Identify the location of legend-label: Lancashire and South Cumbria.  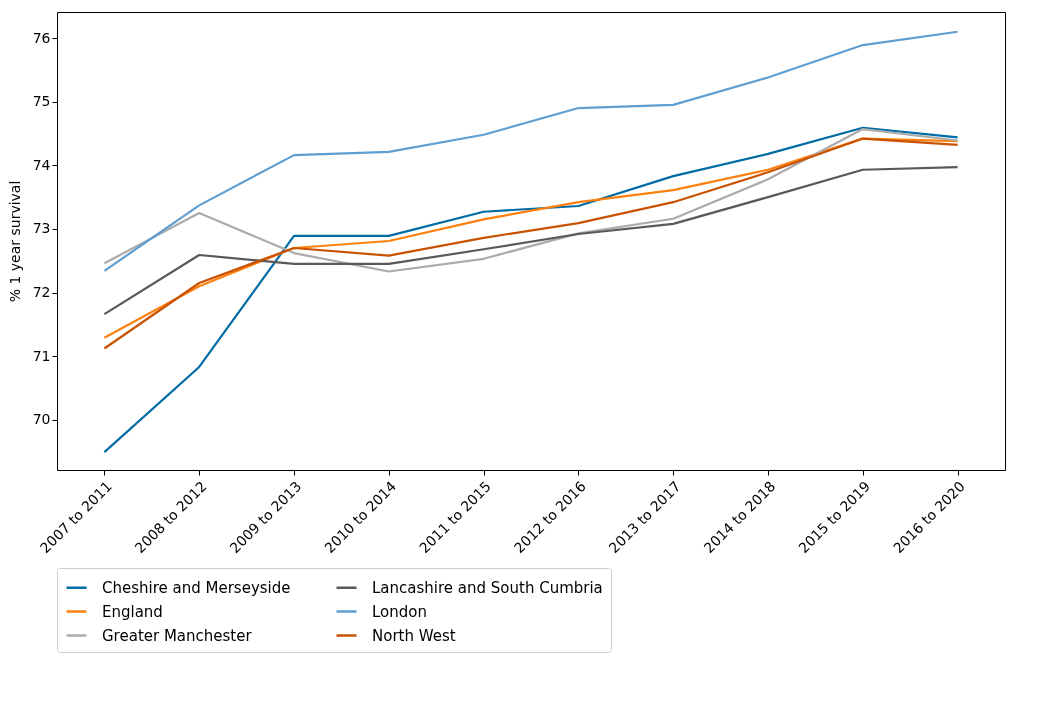
(487, 587).